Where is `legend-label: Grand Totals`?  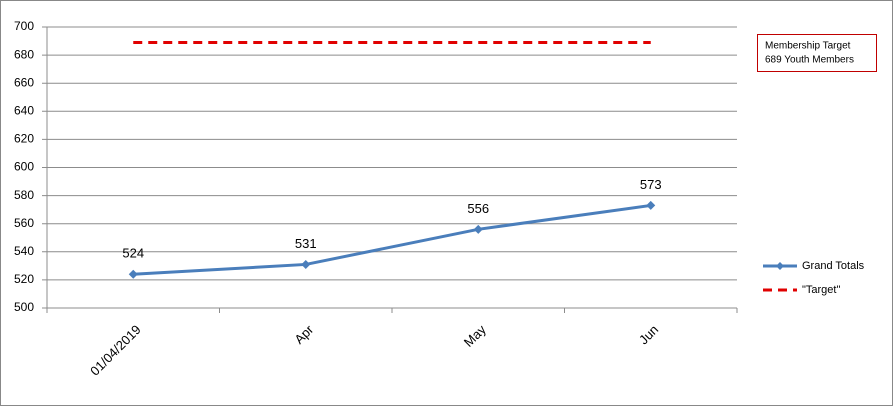 legend-label: Grand Totals is located at coordinates (833, 266).